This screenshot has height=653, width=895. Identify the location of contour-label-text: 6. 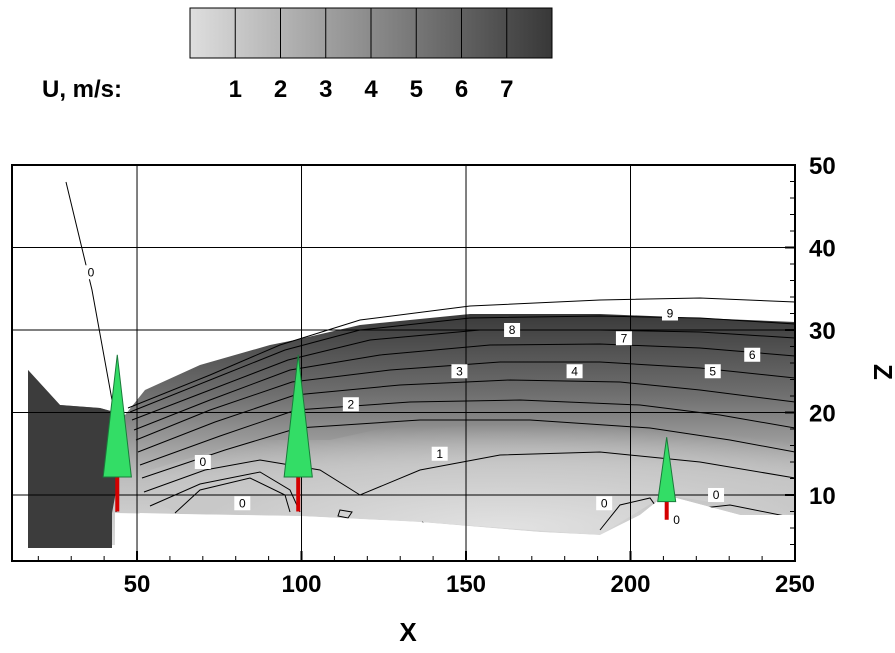
(752, 355).